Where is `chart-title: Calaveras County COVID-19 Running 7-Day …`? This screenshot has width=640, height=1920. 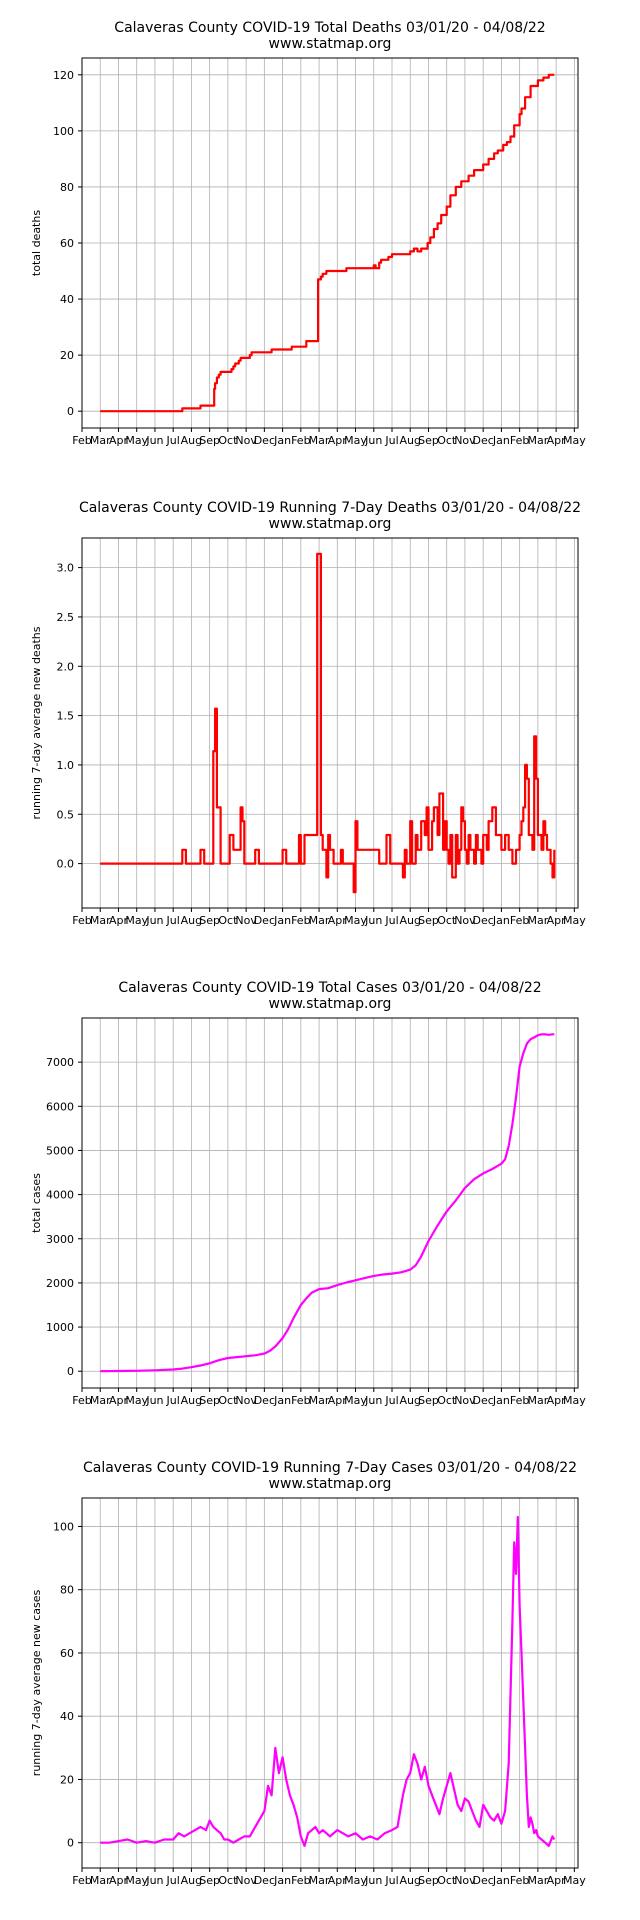 chart-title: Calaveras County COVID-19 Running 7-Day … is located at coordinates (330, 1468).